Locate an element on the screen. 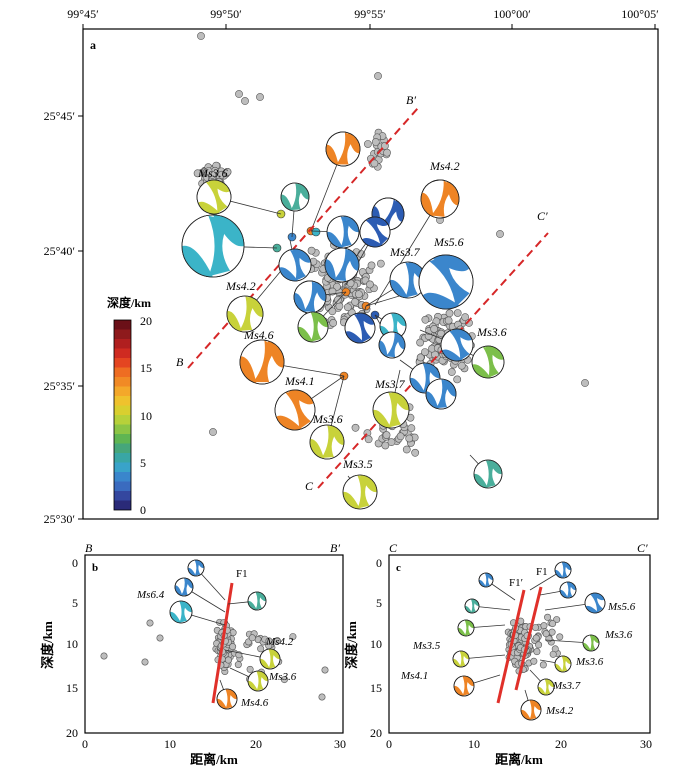  section-b-xticks: 0 10 20 30 is located at coordinates (214, 744).